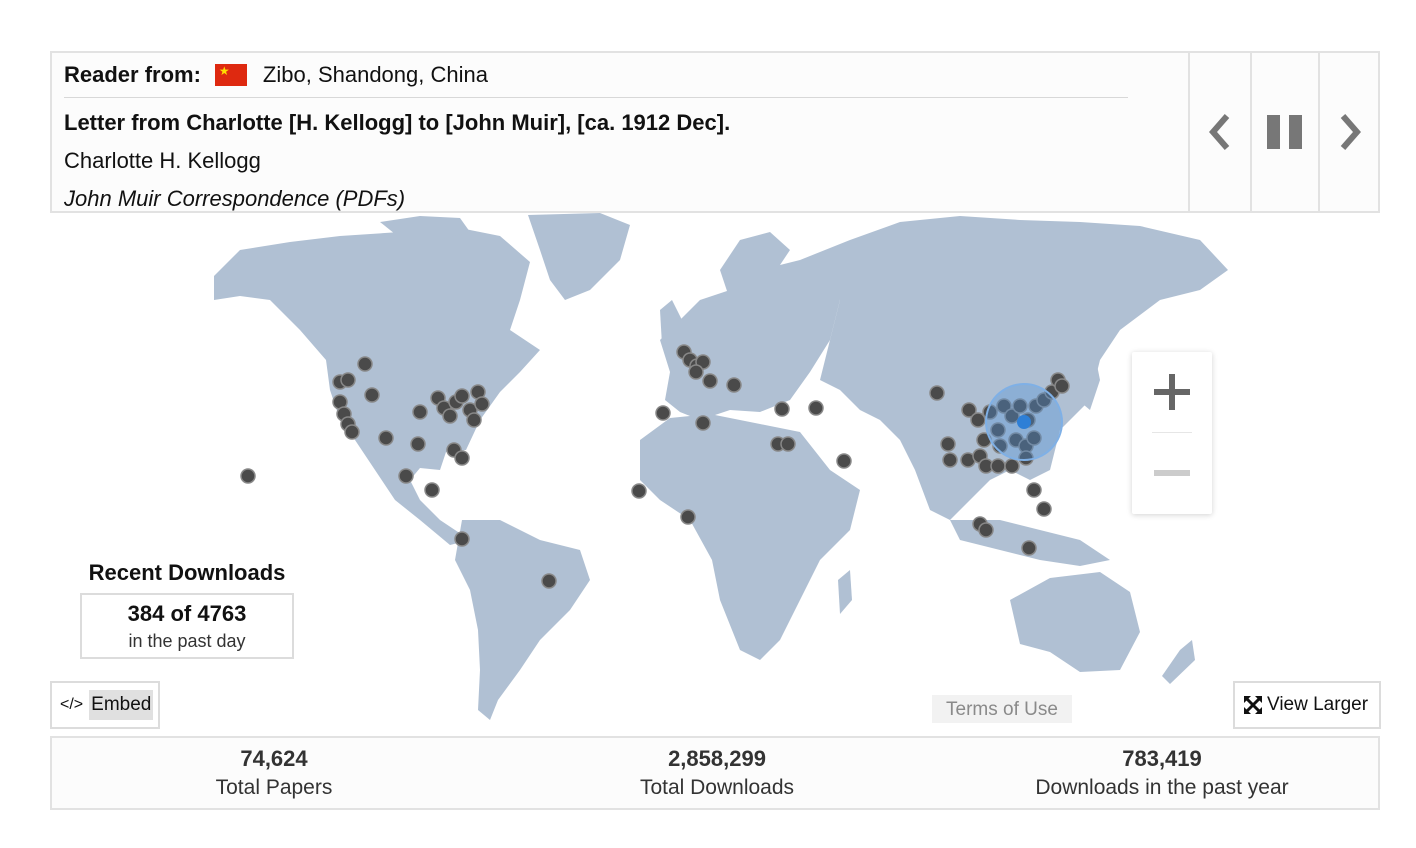  Describe the element at coordinates (187, 641) in the screenshot. I see `recent-downloads-subtitle: in the past day` at that location.